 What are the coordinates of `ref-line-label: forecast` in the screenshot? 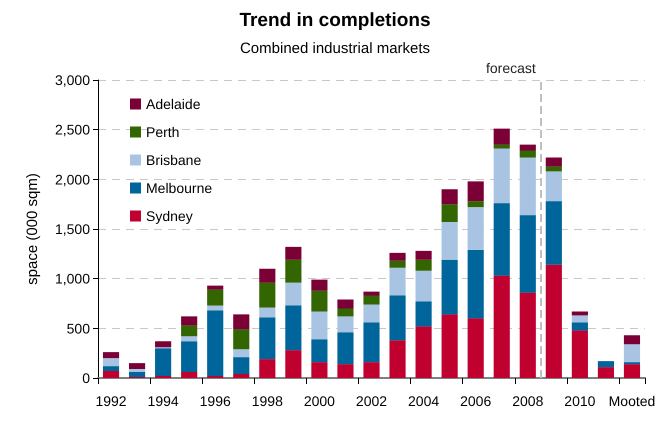 It's located at (511, 68).